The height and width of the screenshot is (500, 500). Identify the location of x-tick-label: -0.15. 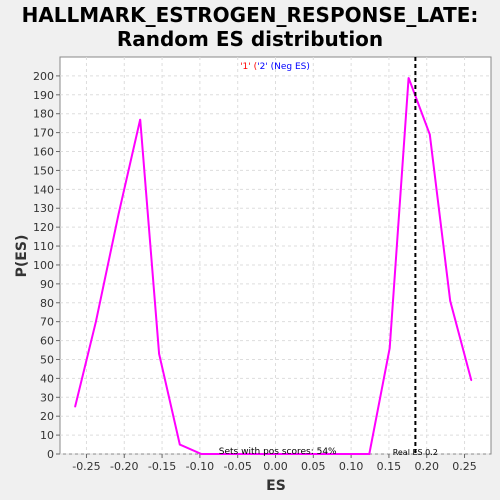
(162, 466).